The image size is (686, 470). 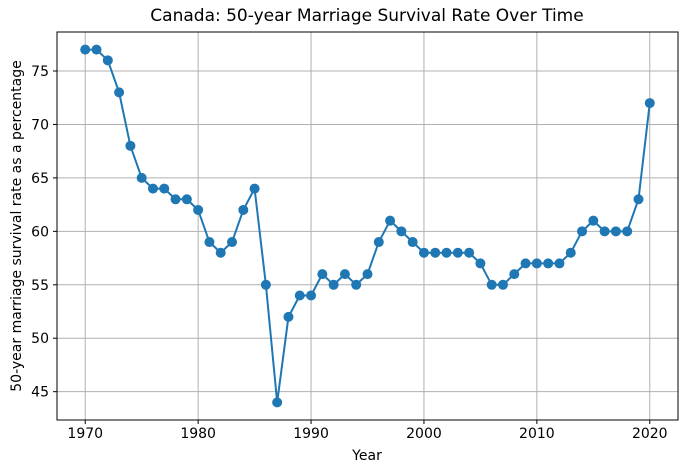 What do you see at coordinates (85, 434) in the screenshot?
I see `x-tick-label: 1970` at bounding box center [85, 434].